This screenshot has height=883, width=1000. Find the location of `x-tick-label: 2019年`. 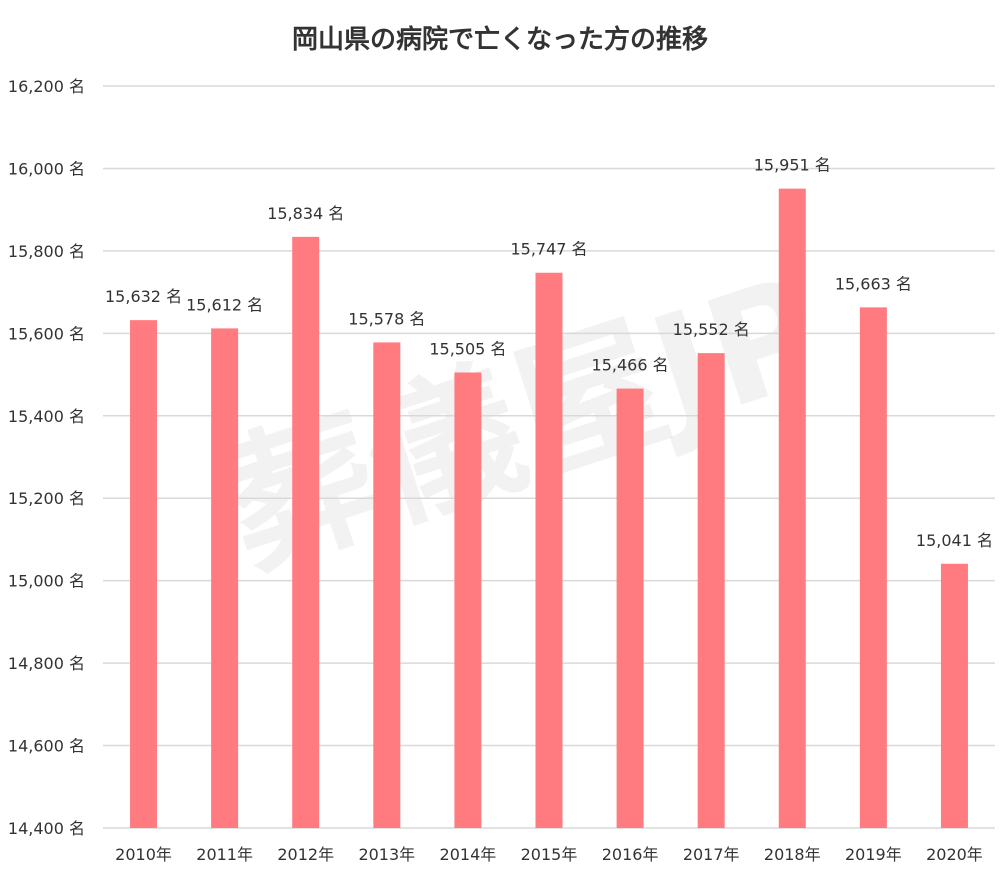

x-tick-label: 2019年 is located at coordinates (873, 854).